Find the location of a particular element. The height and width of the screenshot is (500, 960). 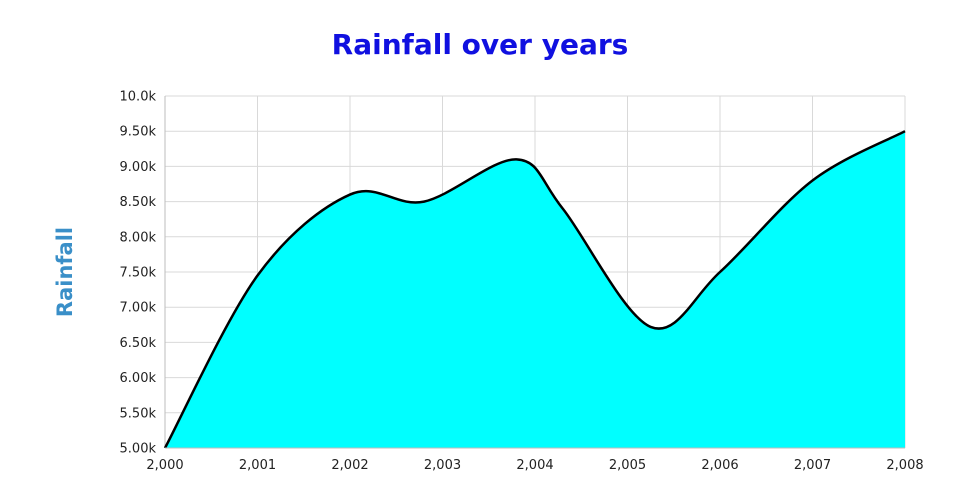

y-tick-label: 10.0k is located at coordinates (138, 97).